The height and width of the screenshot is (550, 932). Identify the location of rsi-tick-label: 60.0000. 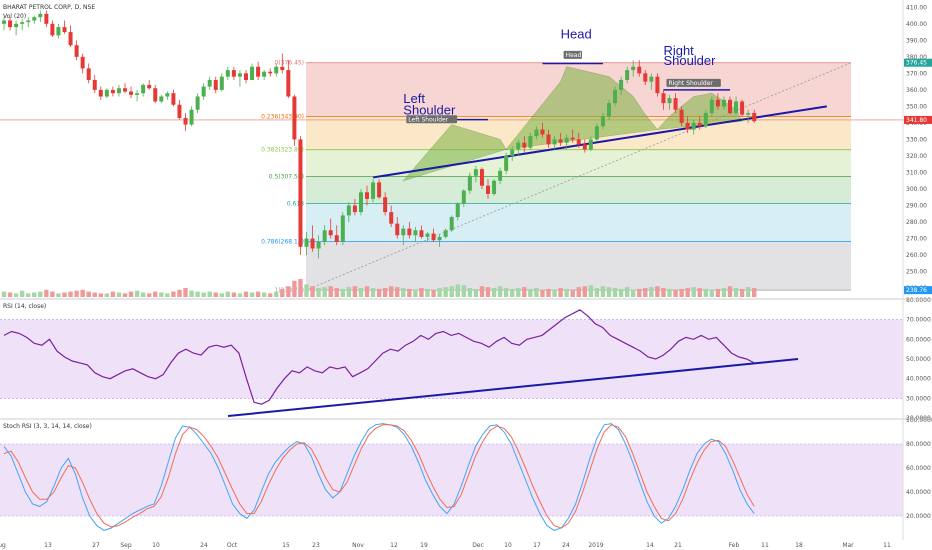
(918, 339).